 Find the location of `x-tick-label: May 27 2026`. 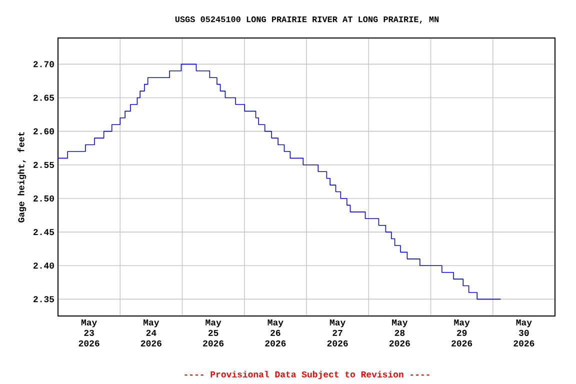

x-tick-label: May 27 2026 is located at coordinates (337, 333).